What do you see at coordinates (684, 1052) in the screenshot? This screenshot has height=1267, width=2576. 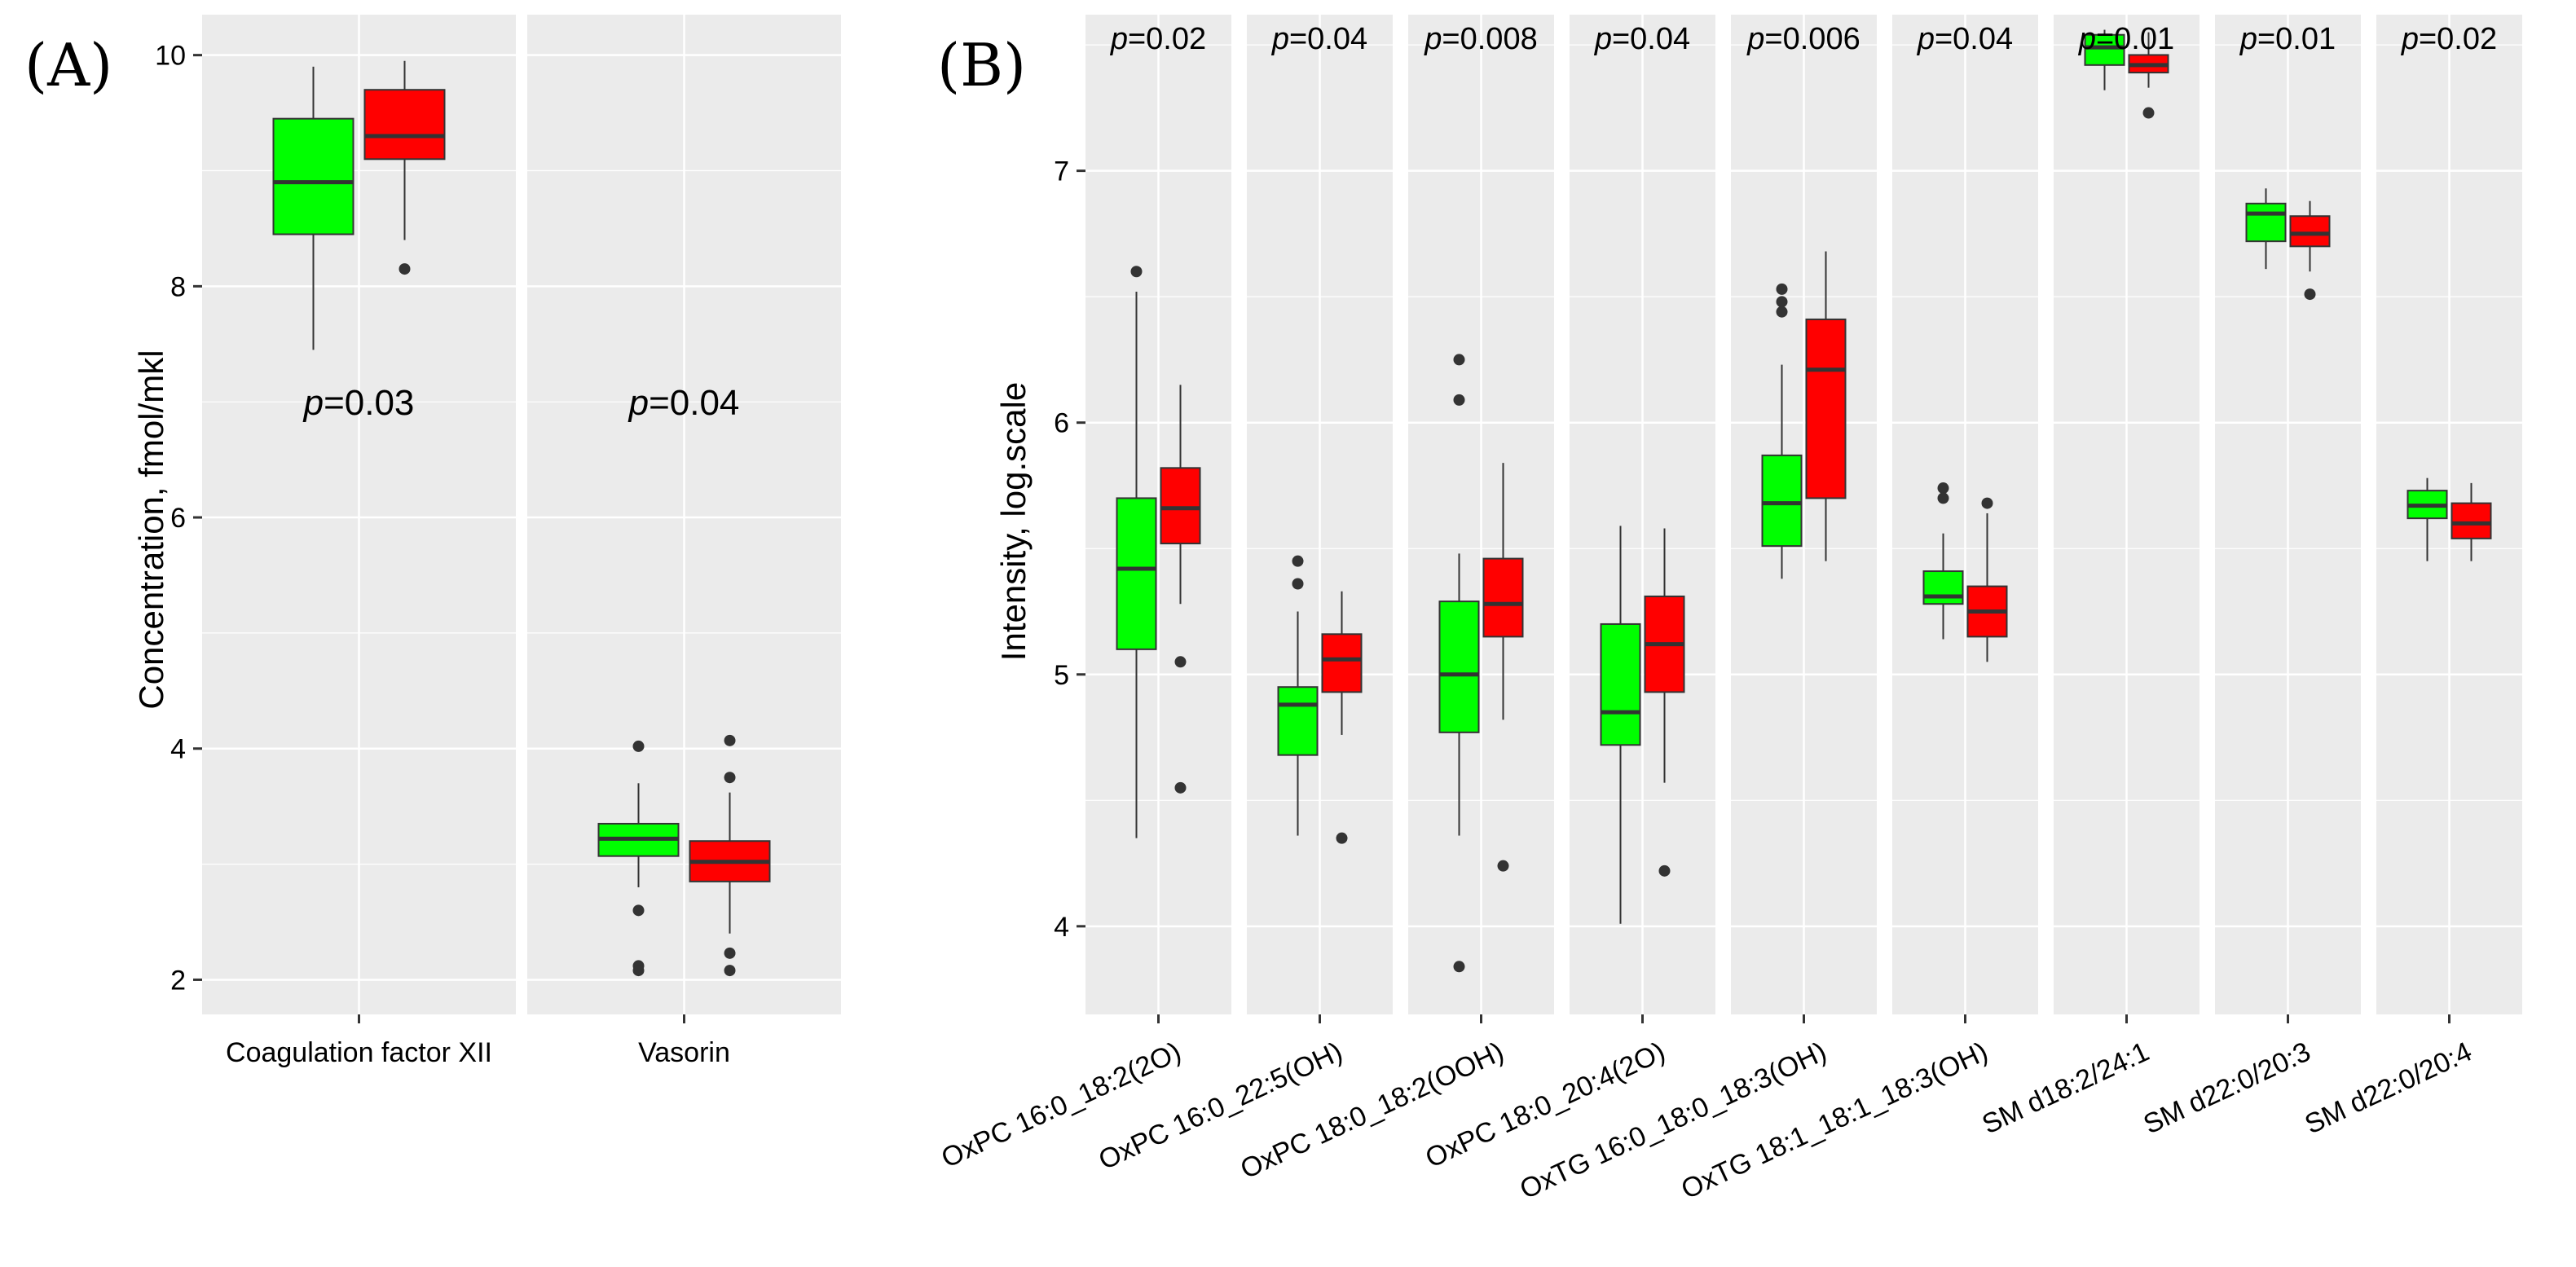 I see `x-category-label: Vasorin` at bounding box center [684, 1052].